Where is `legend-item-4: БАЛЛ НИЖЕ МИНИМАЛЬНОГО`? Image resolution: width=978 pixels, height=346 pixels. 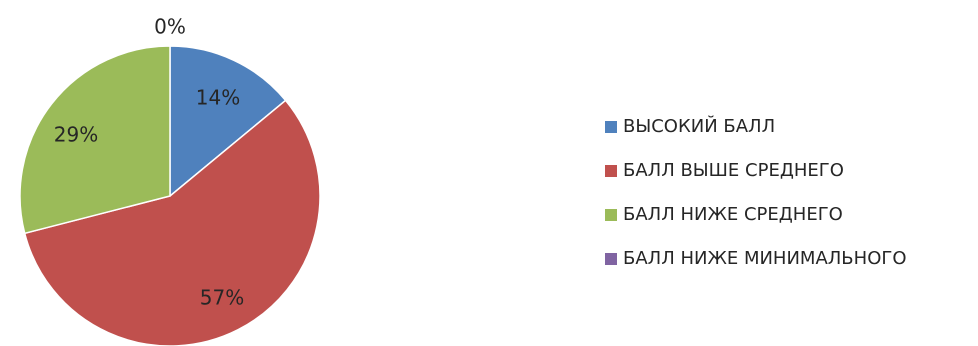 legend-item-4: БАЛЛ НИЖЕ МИНИМАЛЬНОГО is located at coordinates (756, 258).